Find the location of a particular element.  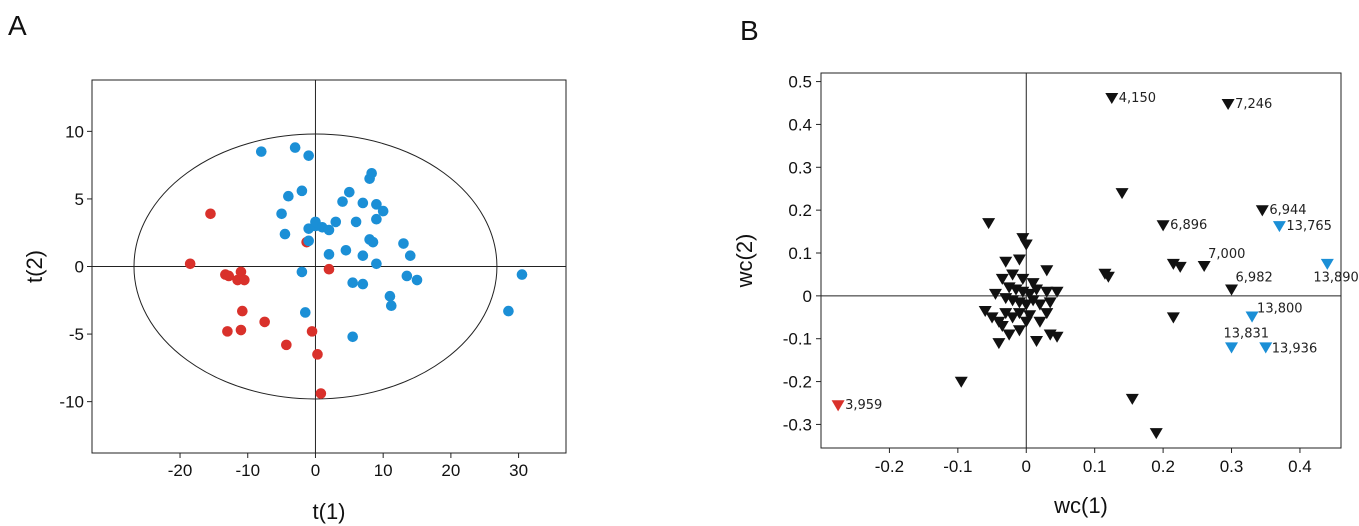

x-tick-label-b: -0.1 is located at coordinates (957, 466).